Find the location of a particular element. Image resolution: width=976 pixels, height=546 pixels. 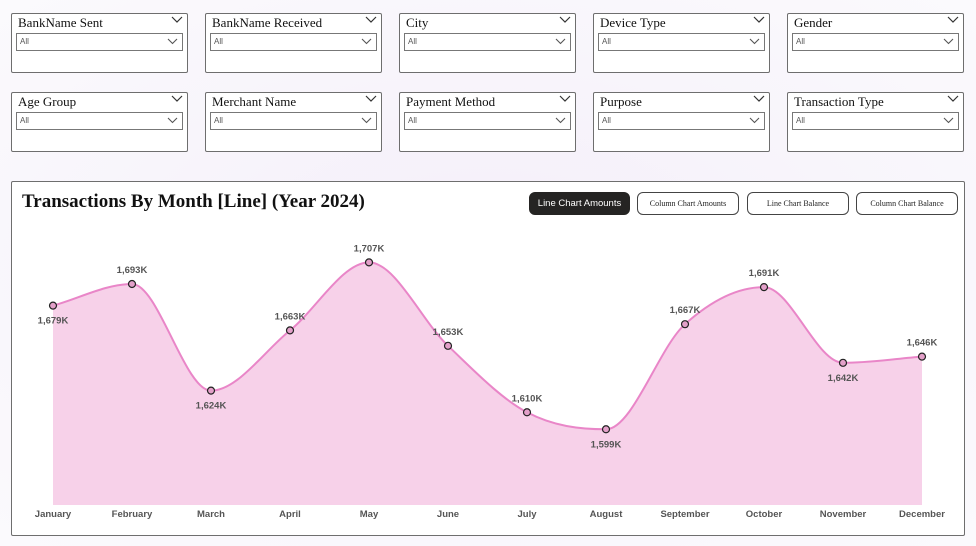

filter-bankname-sent: BankName Sent All is located at coordinates (99, 43).